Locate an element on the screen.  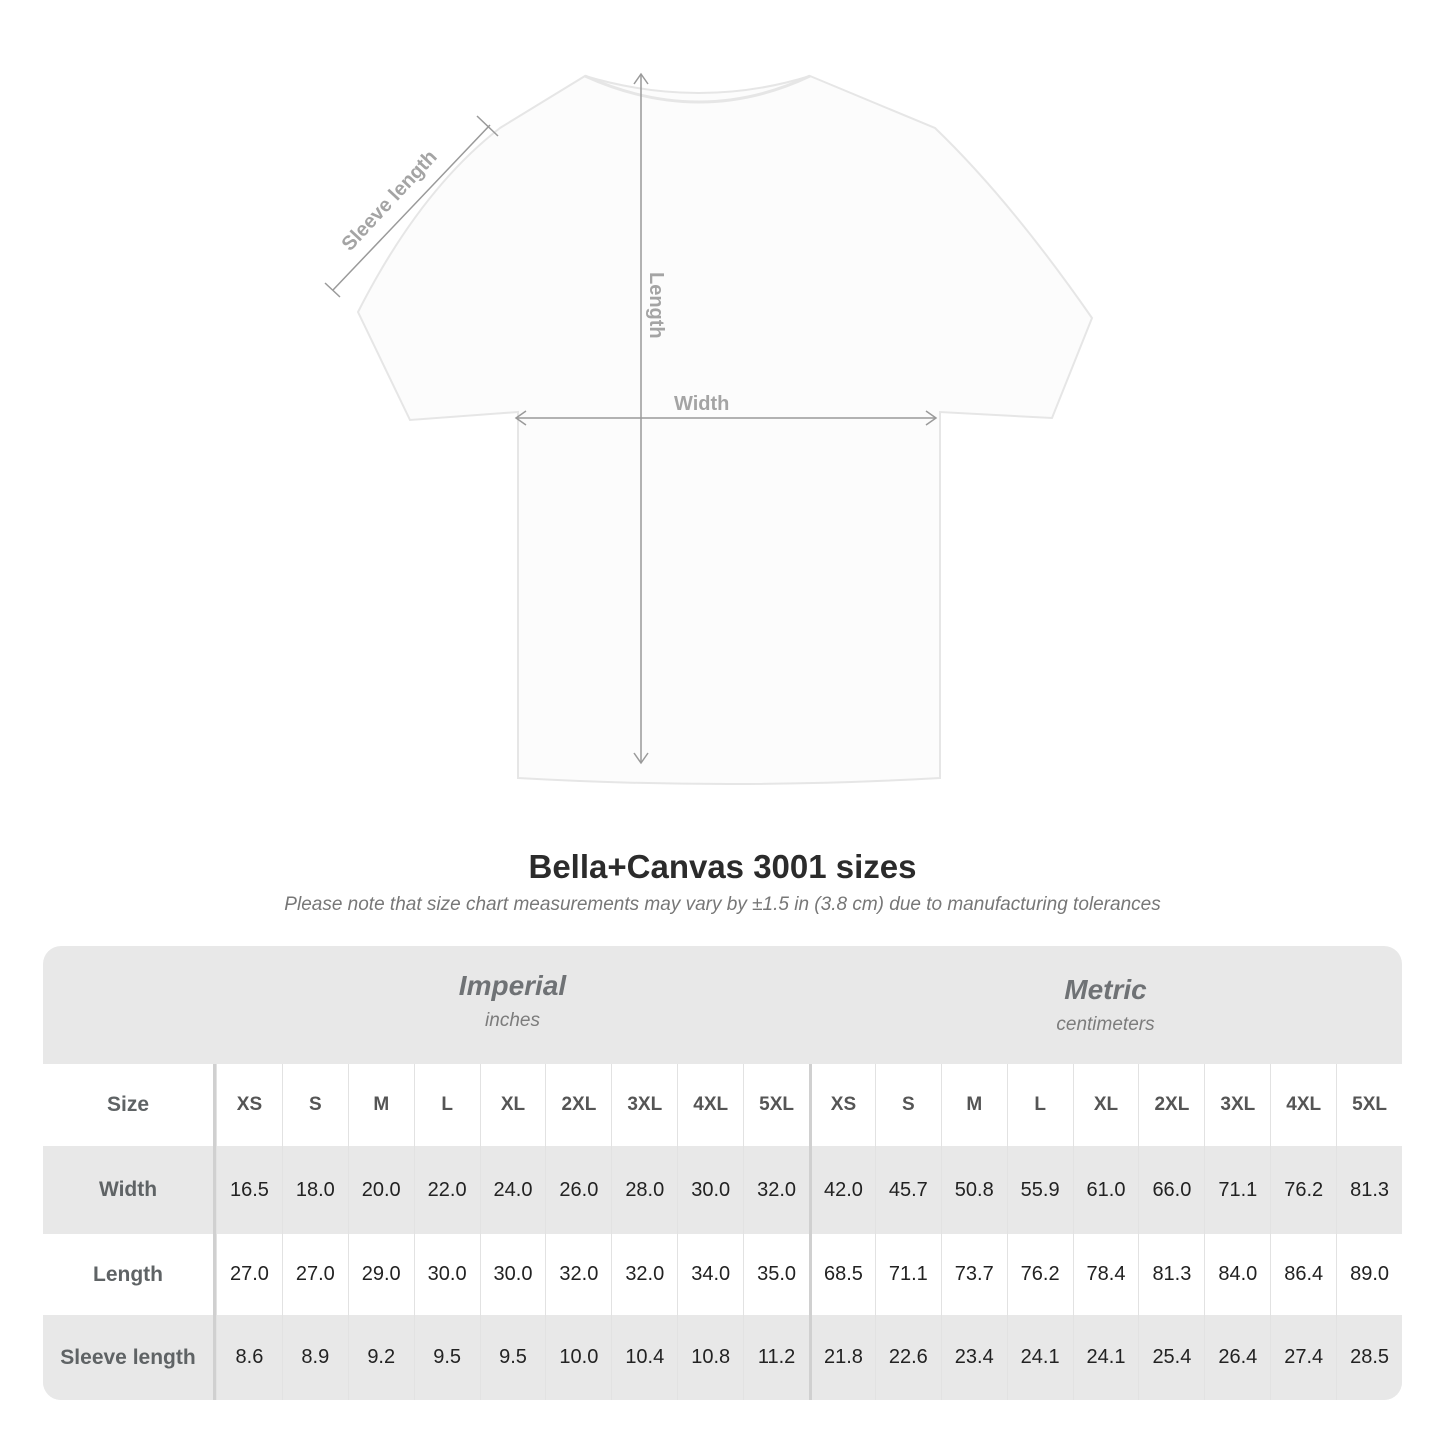
imperial-size-2XL: 2XL is located at coordinates (578, 1105).